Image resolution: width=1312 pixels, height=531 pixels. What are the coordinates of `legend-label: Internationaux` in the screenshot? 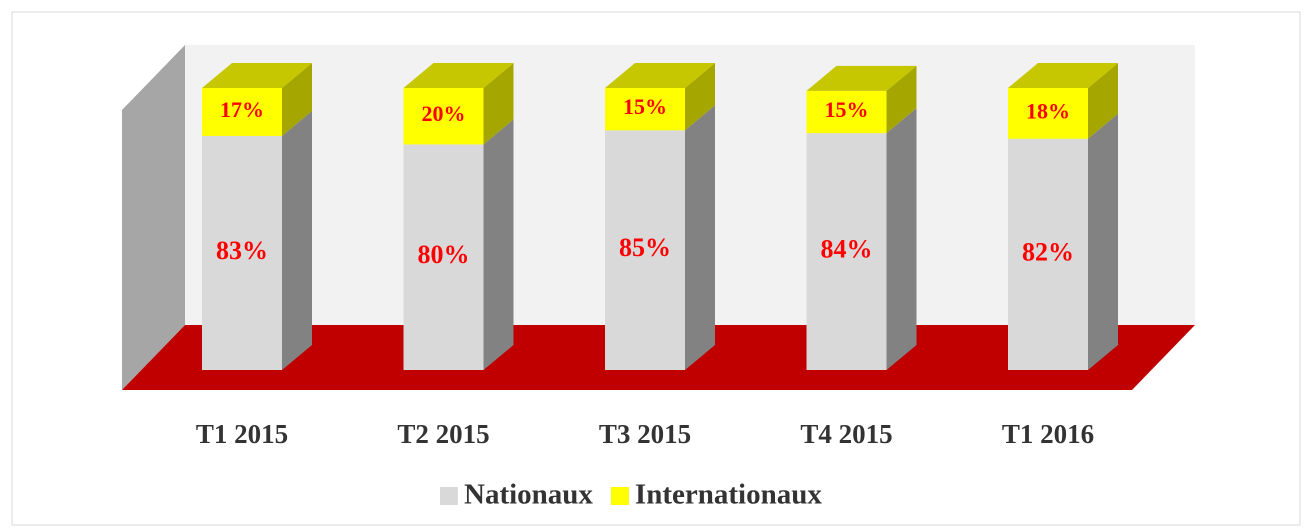 It's located at (728, 495).